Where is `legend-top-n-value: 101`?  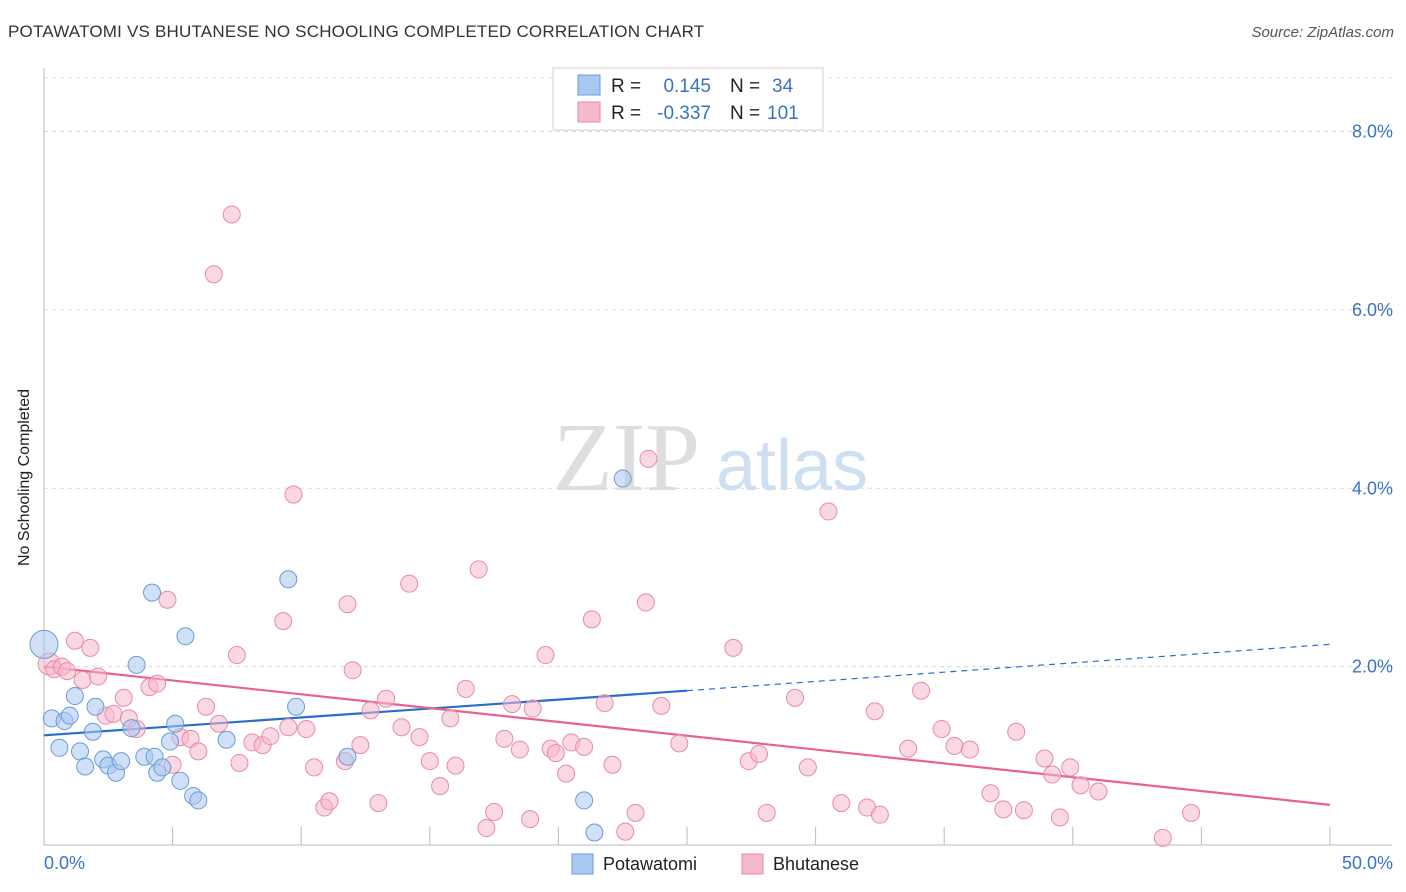 legend-top-n-value: 101 is located at coordinates (783, 113).